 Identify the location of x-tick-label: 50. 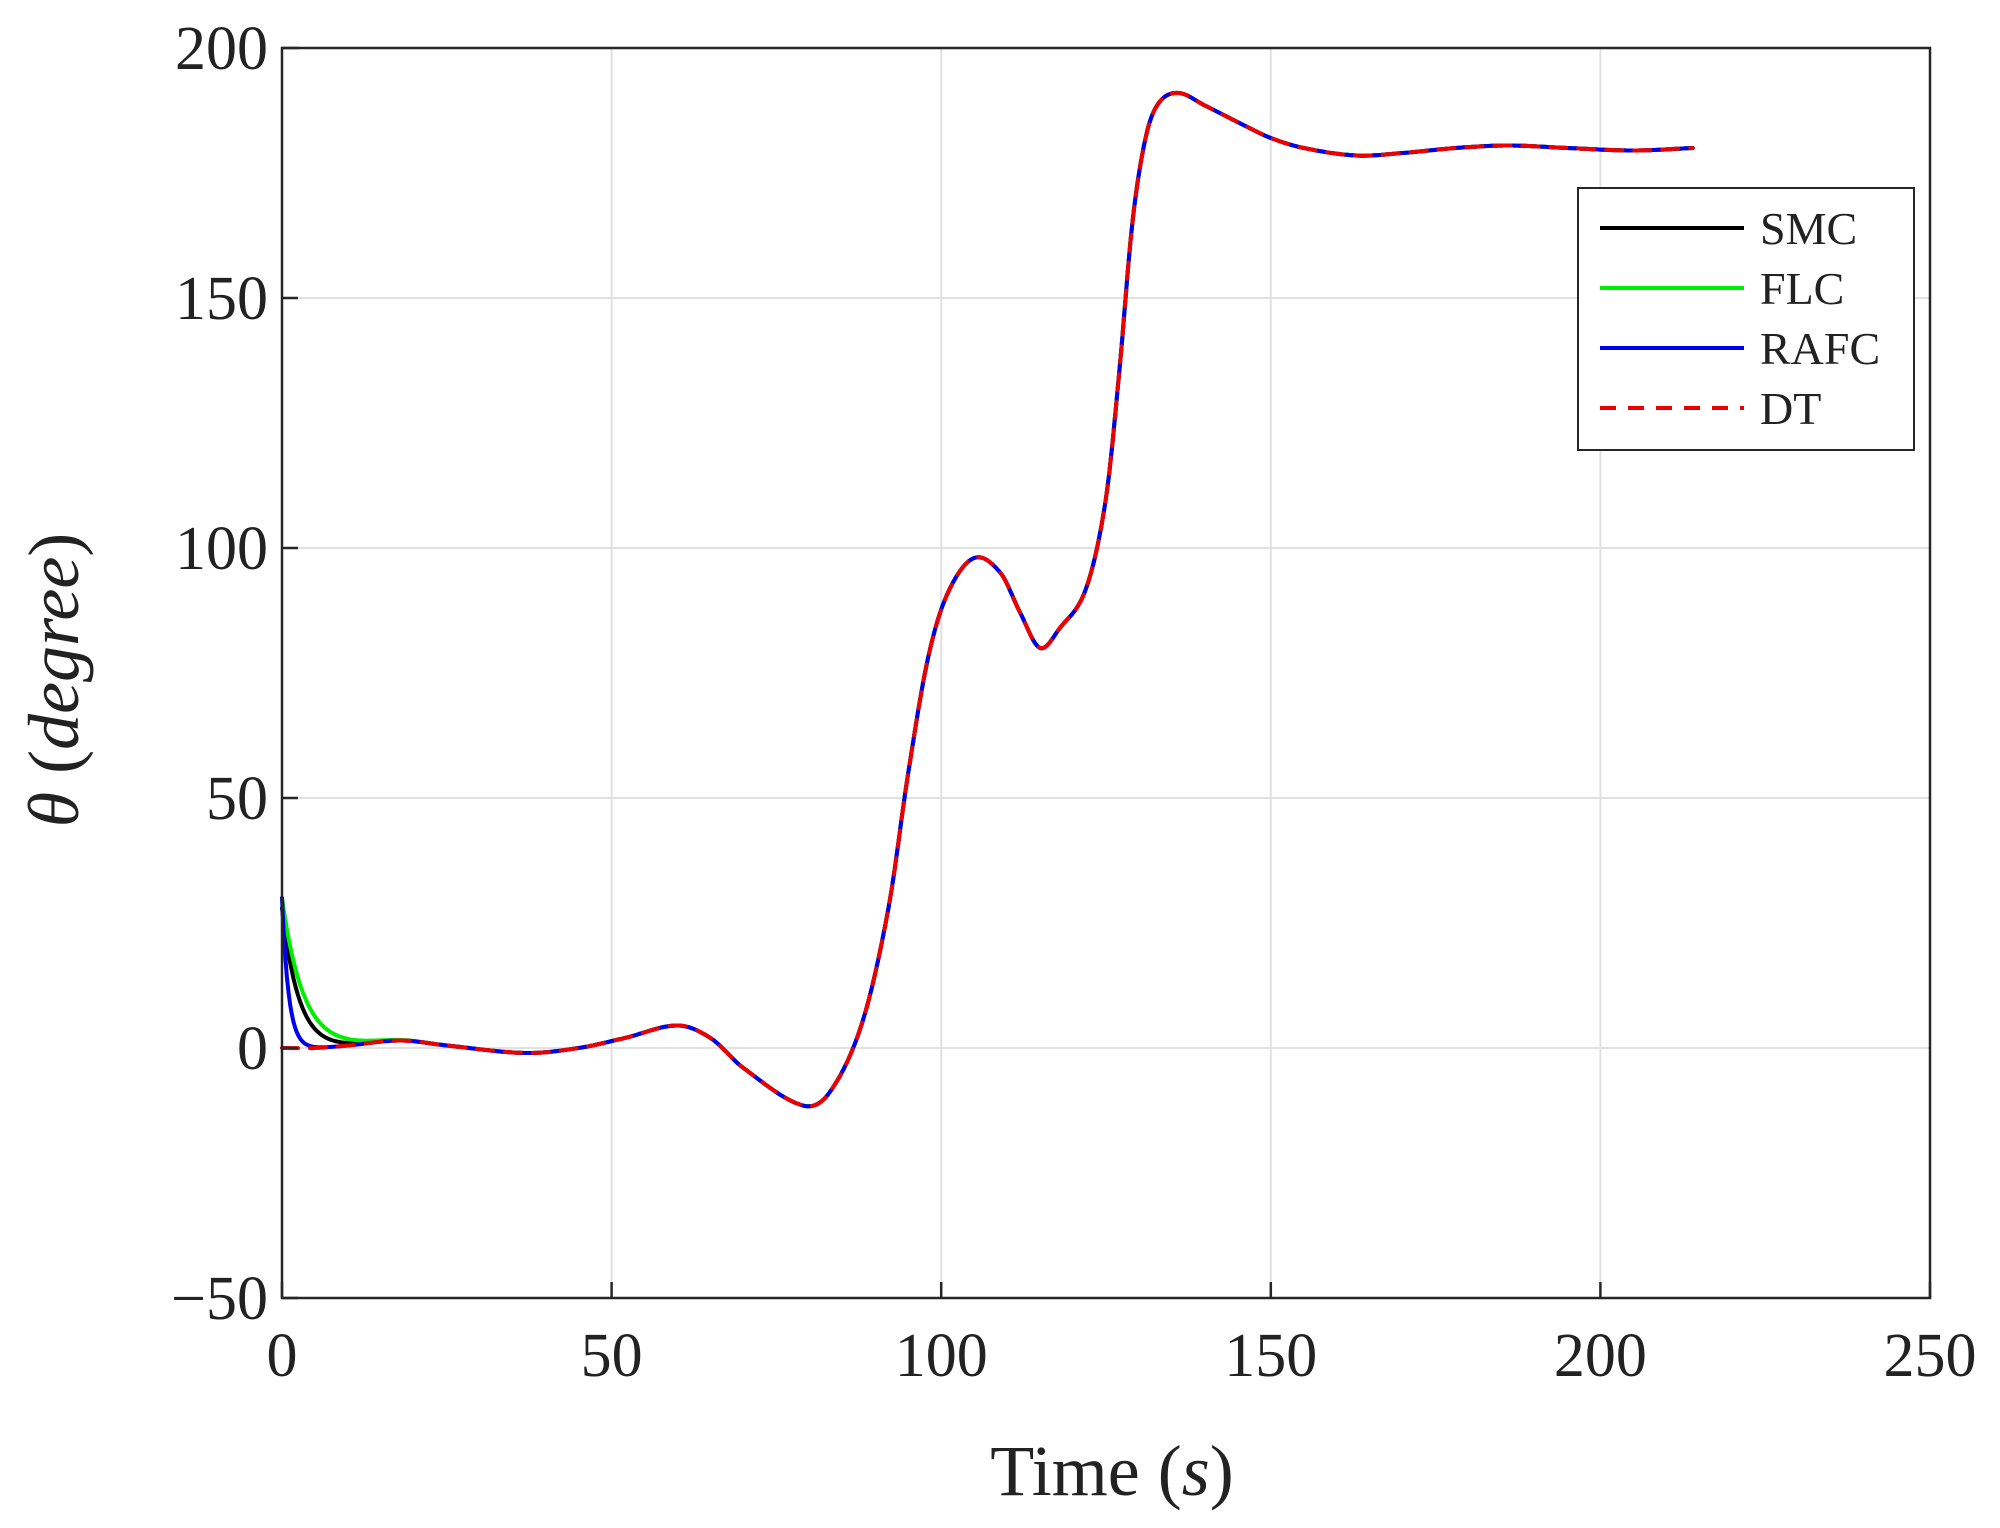
(612, 1356).